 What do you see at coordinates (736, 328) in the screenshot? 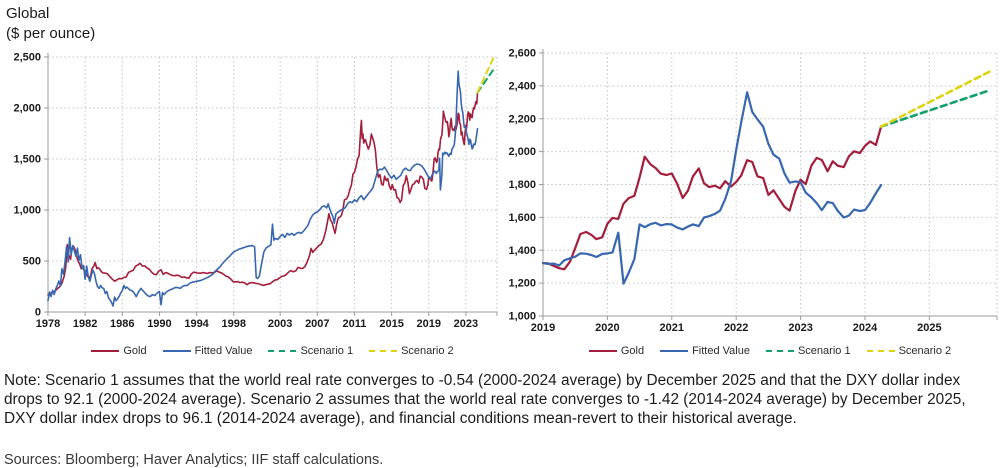
I see `x-tick-label: 2022` at bounding box center [736, 328].